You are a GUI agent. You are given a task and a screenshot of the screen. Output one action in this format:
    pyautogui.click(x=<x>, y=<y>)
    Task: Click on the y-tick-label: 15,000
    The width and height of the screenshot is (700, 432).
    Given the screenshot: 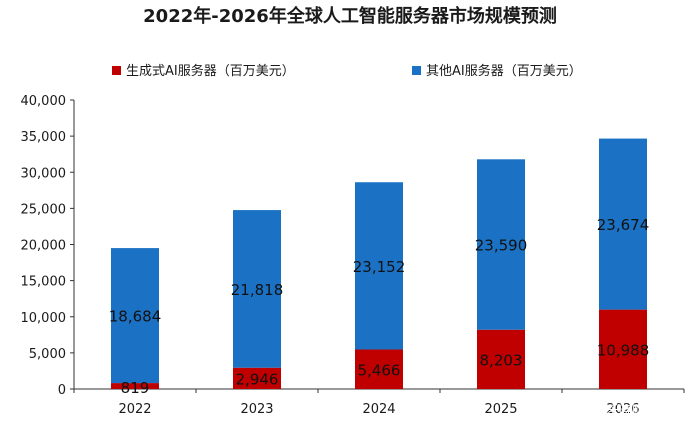 What is the action you would take?
    pyautogui.click(x=44, y=282)
    